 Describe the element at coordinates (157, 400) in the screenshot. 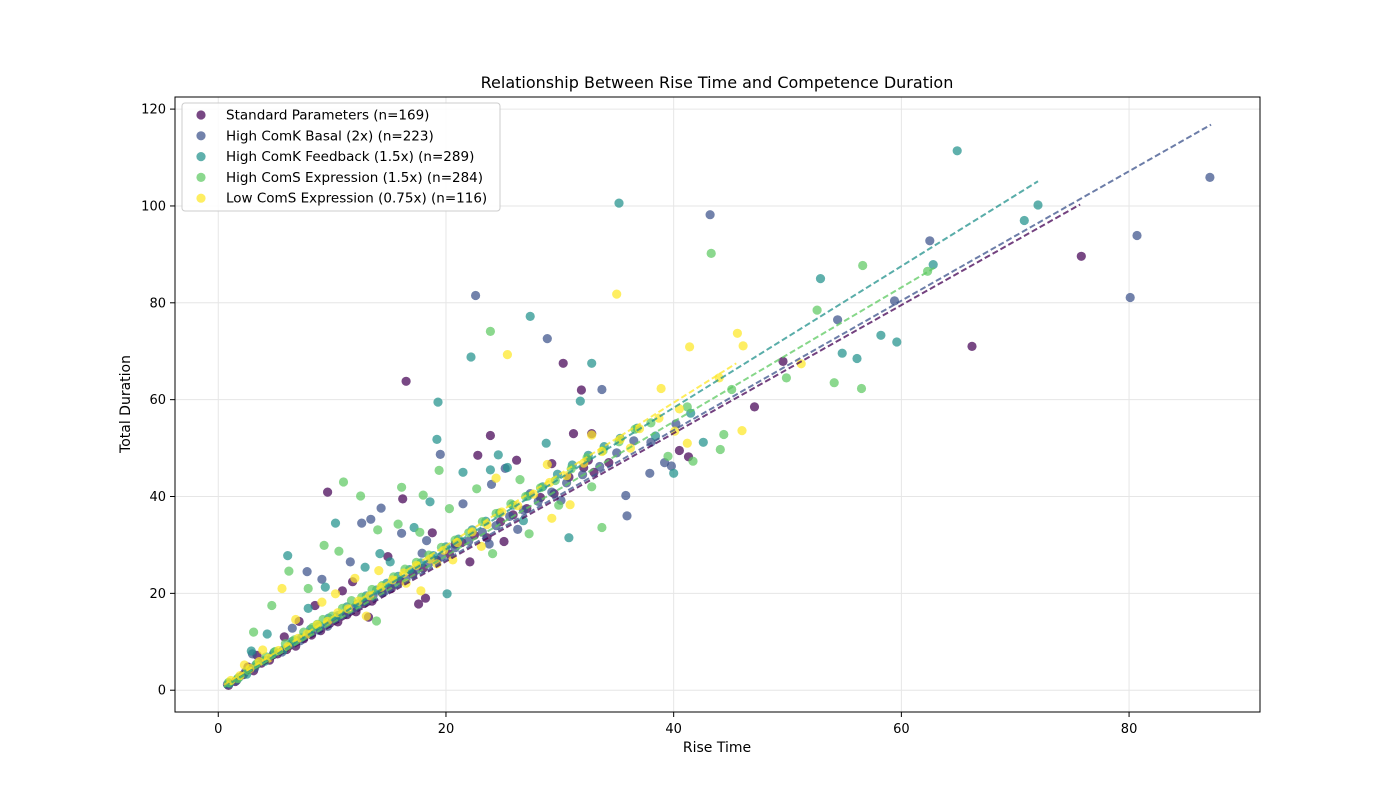

I see `y-tick-label: 60` at that location.